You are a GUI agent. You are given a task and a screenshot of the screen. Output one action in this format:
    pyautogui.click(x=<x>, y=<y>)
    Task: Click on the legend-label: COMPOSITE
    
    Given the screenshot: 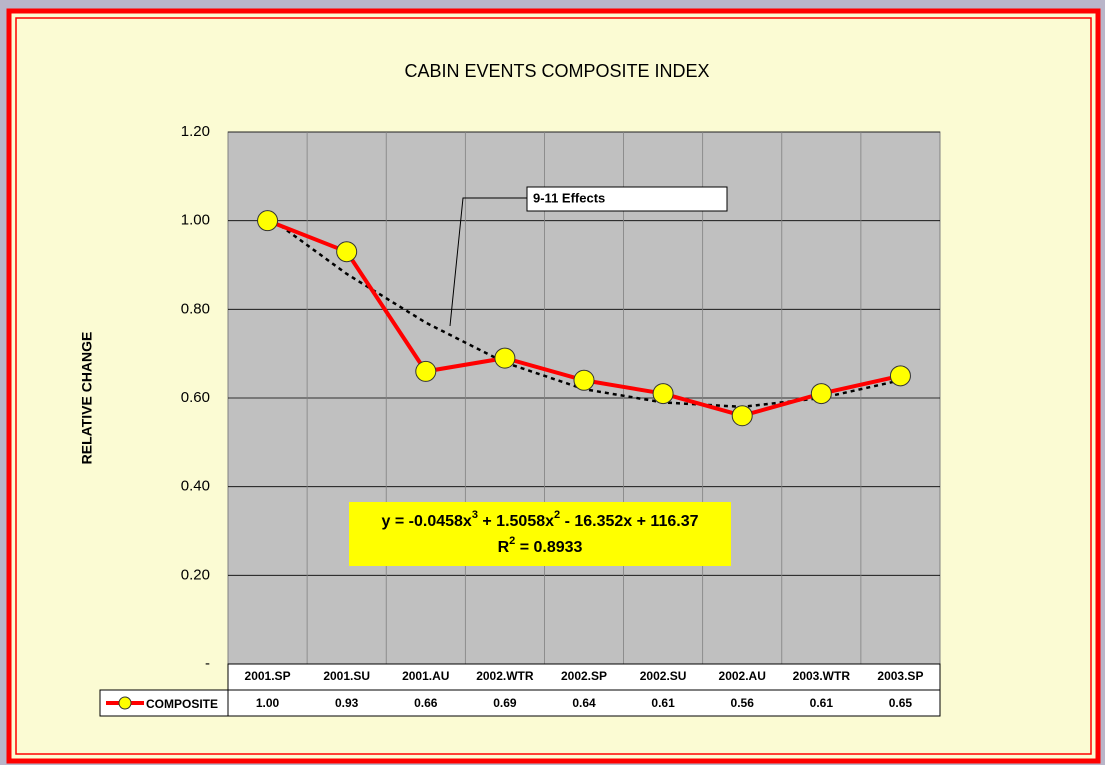 What is the action you would take?
    pyautogui.click(x=182, y=704)
    